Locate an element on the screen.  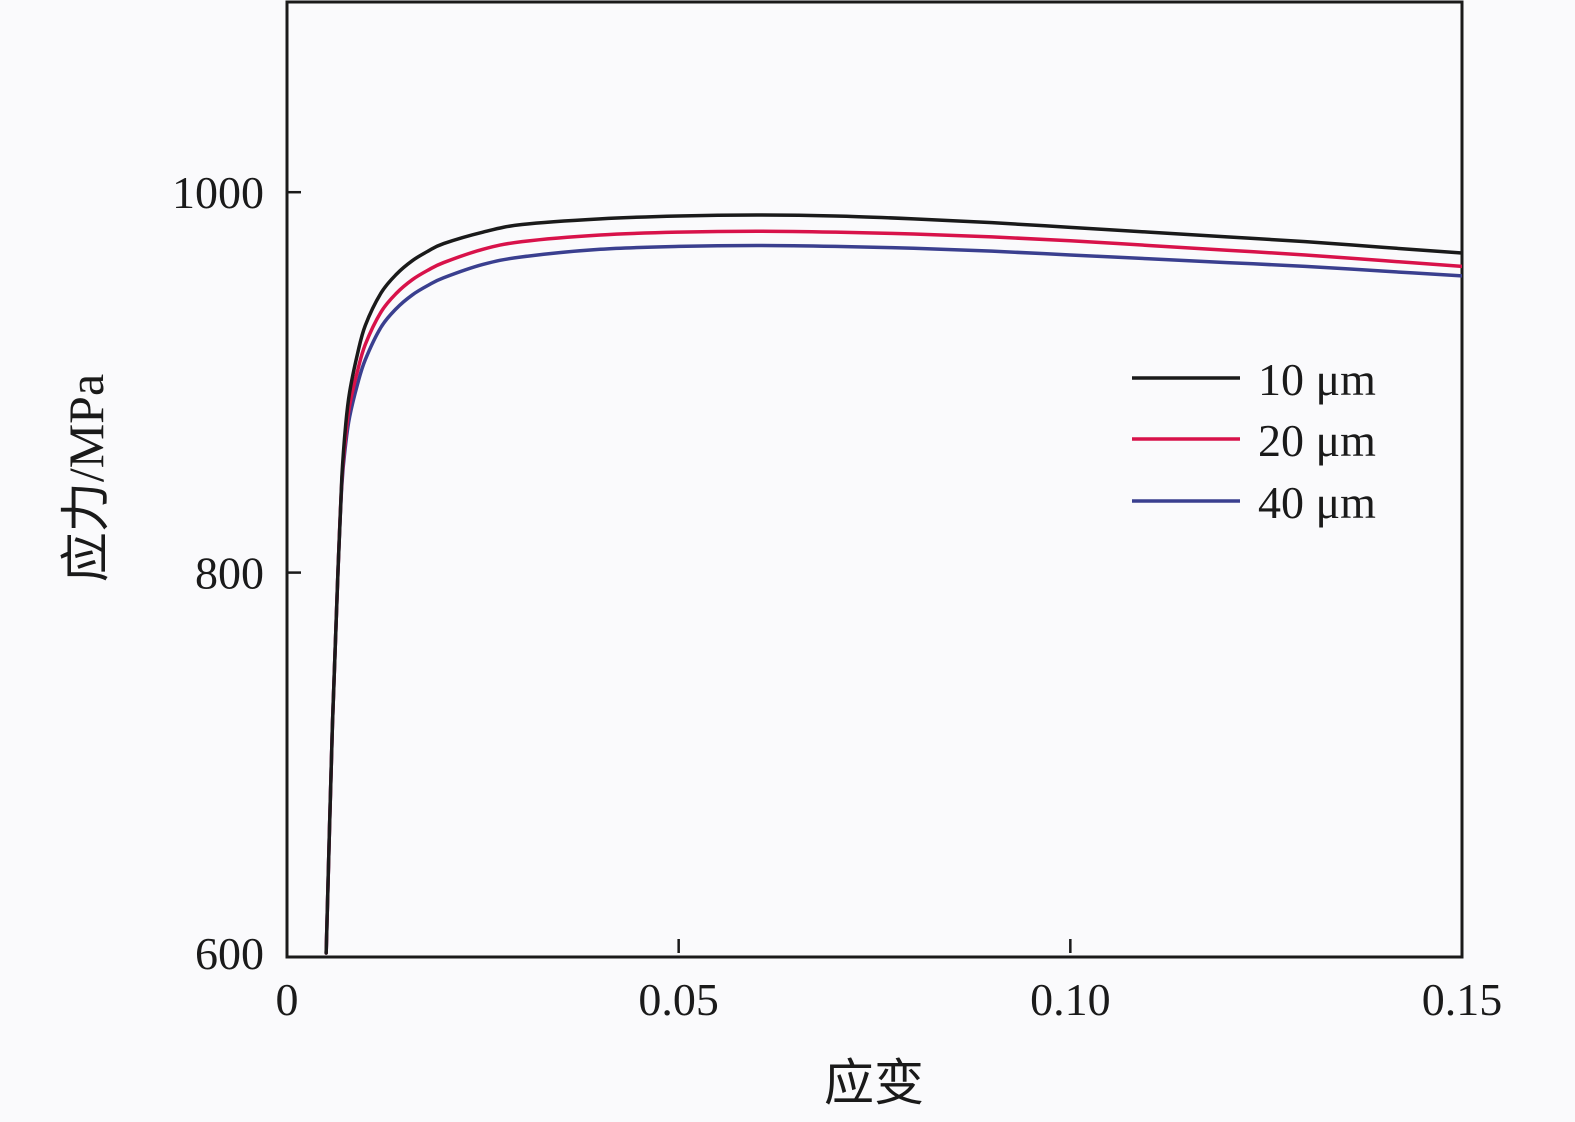
x-tick-label: 0.05 is located at coordinates (678, 999).